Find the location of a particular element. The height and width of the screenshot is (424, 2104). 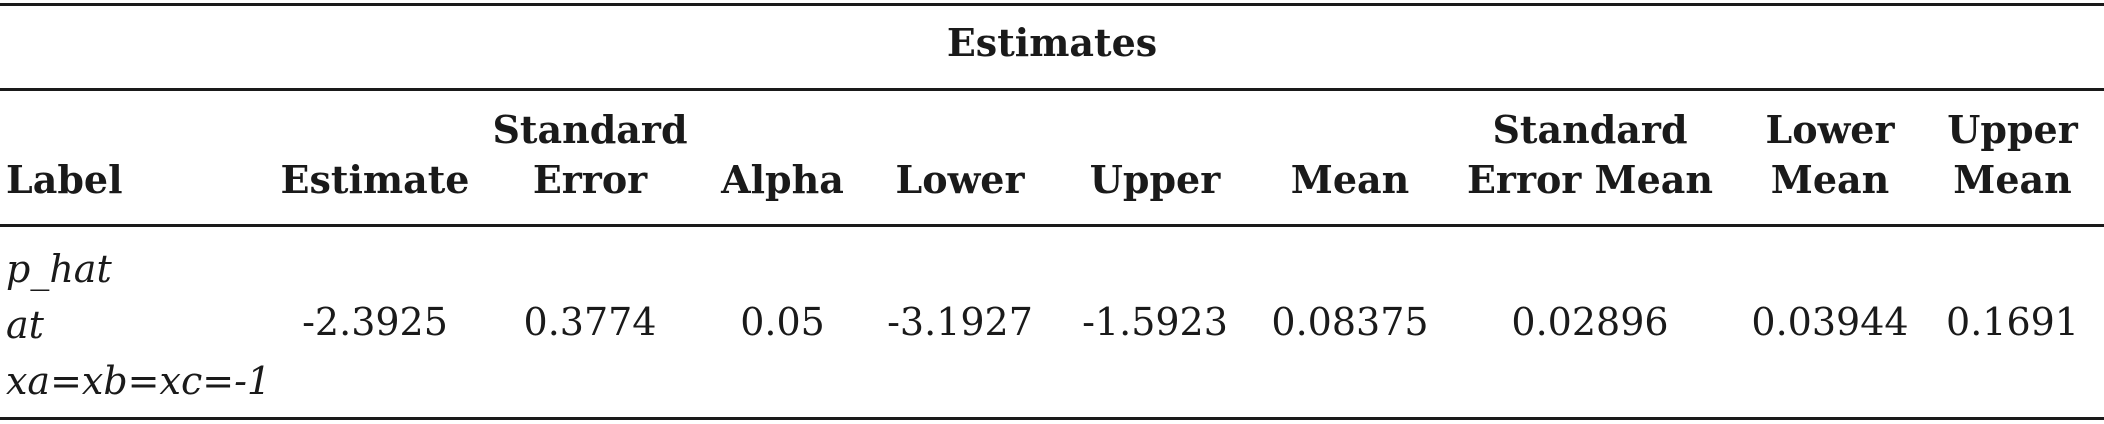

header-upper: Upper is located at coordinates (1155, 179).